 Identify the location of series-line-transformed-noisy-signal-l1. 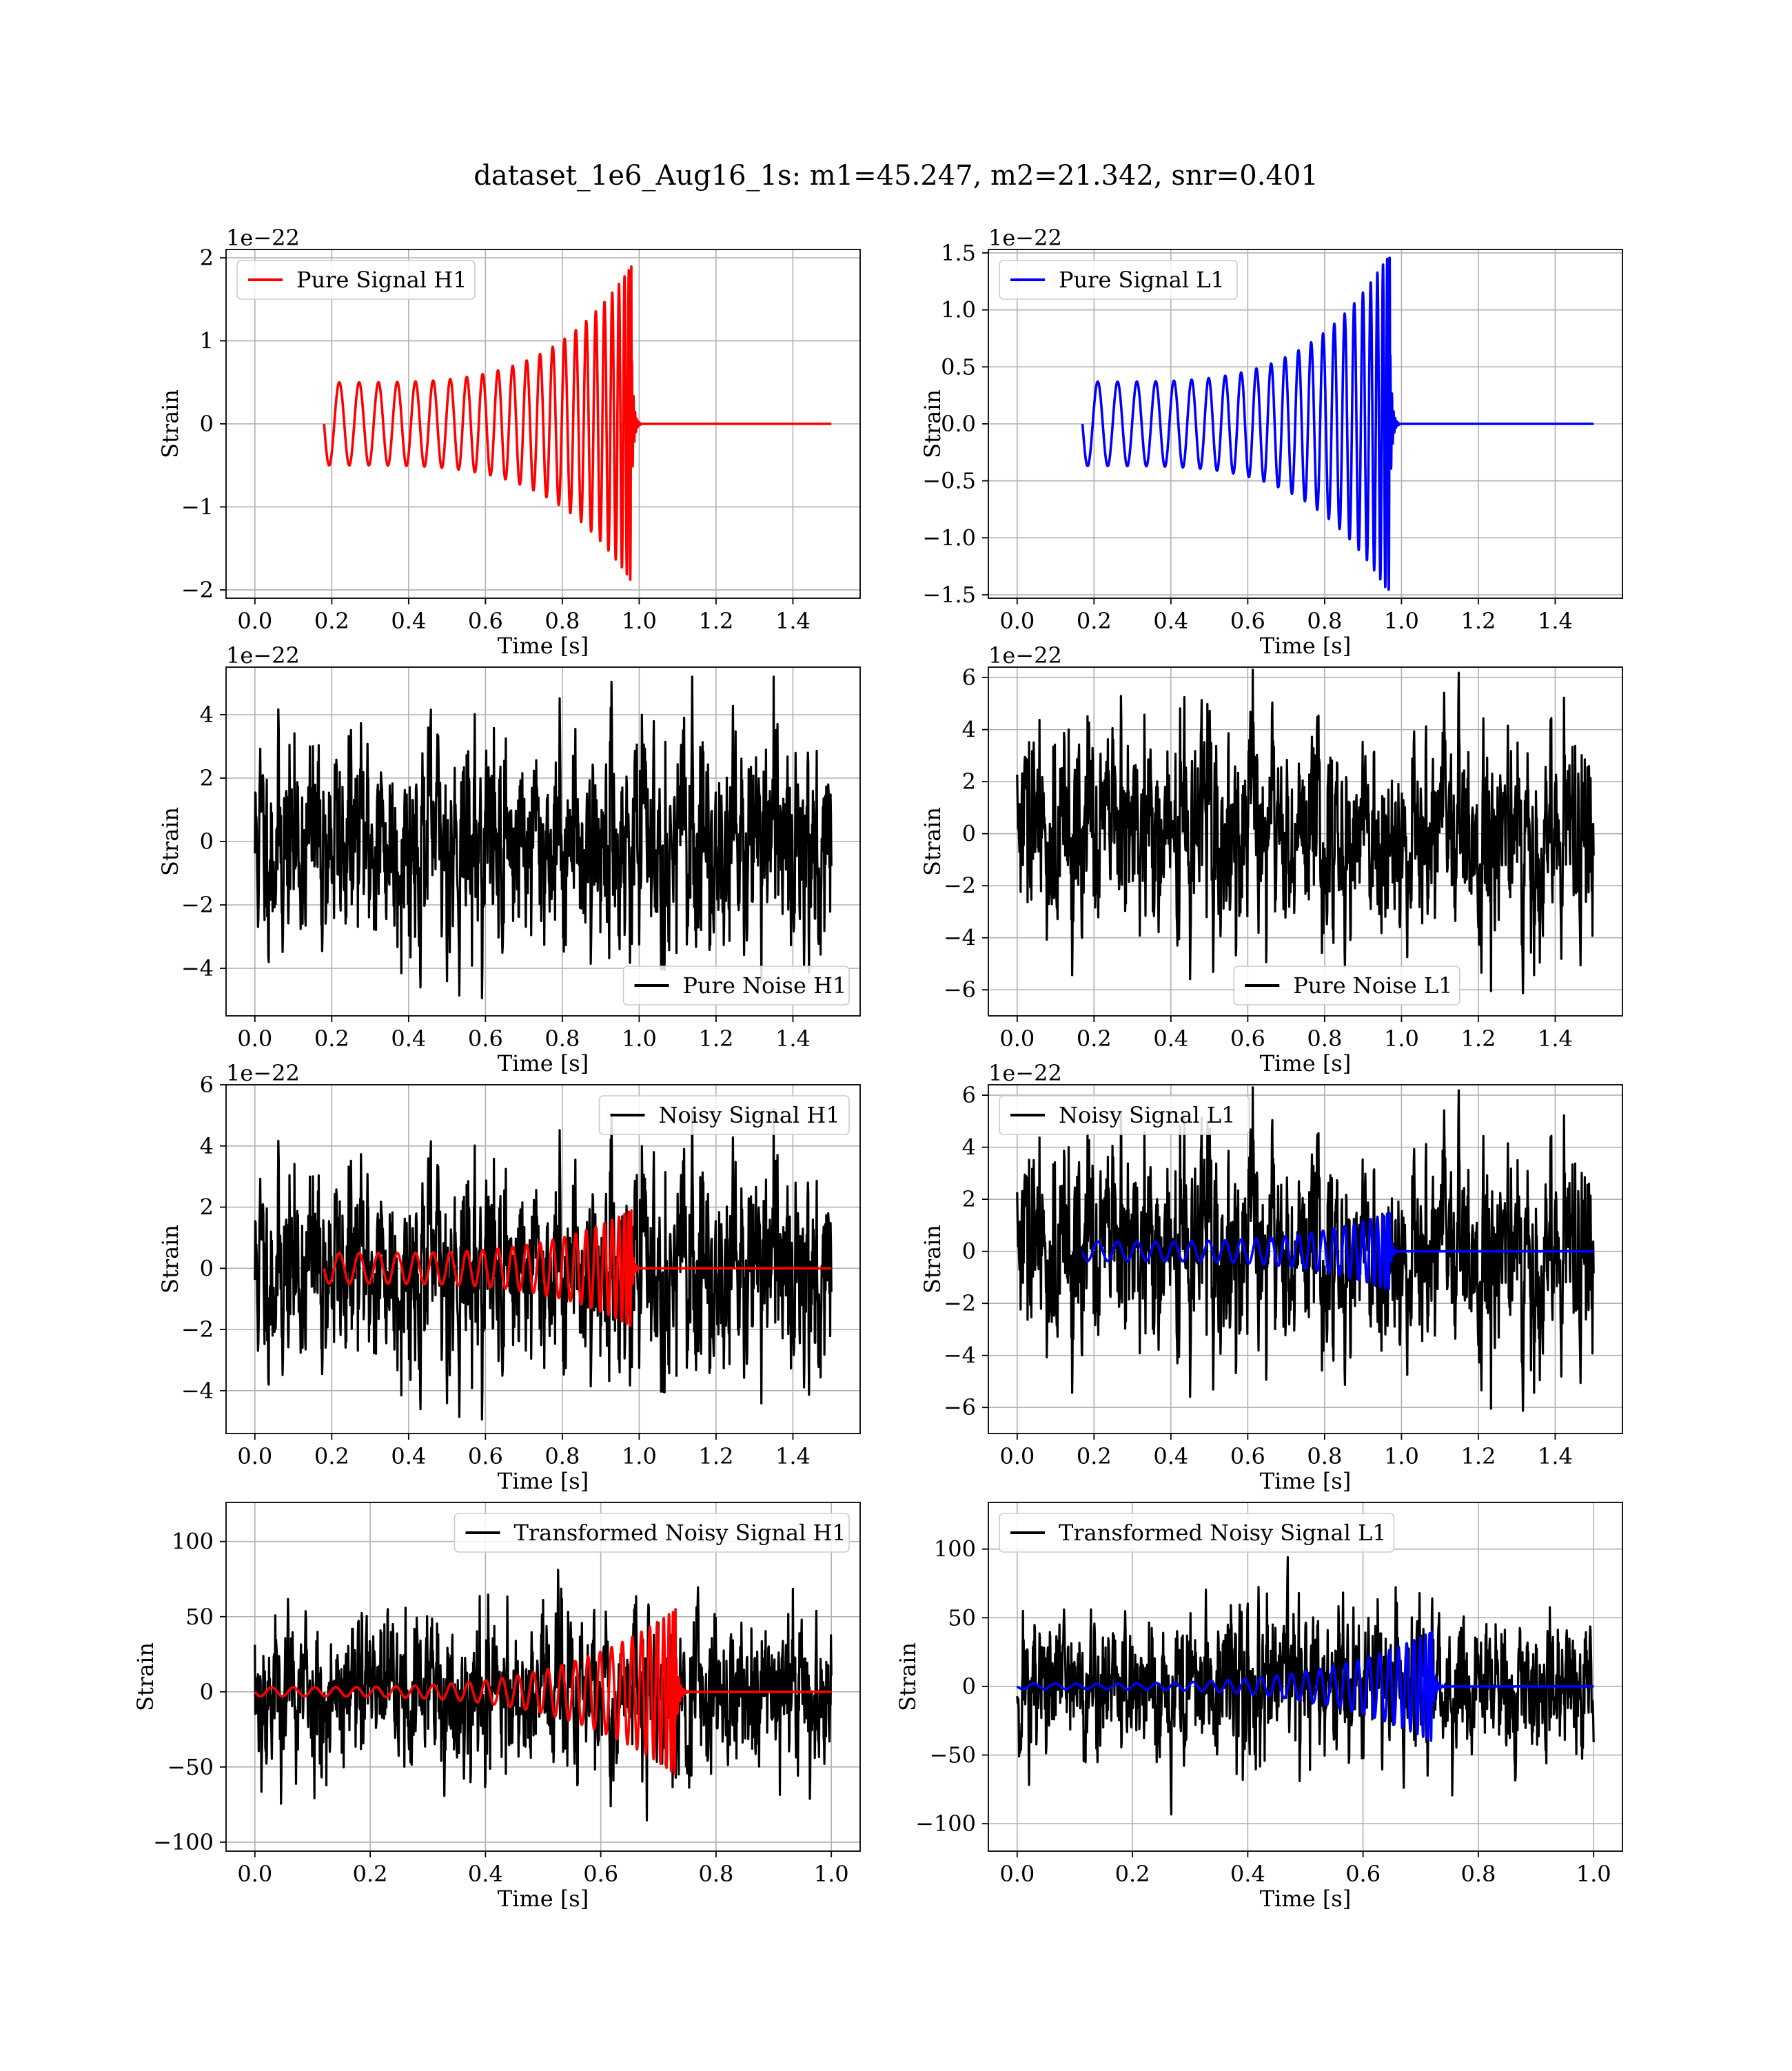
(1305, 1685).